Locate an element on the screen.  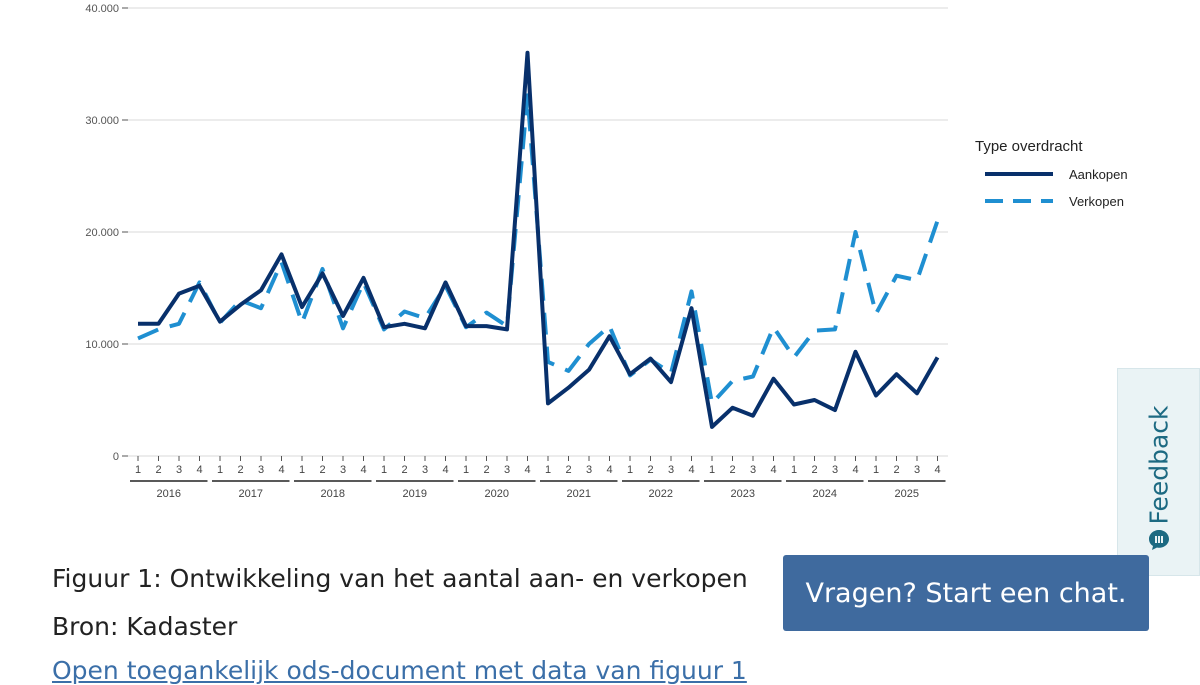
start-chat-button: Vragen? Start een chat. is located at coordinates (966, 593).